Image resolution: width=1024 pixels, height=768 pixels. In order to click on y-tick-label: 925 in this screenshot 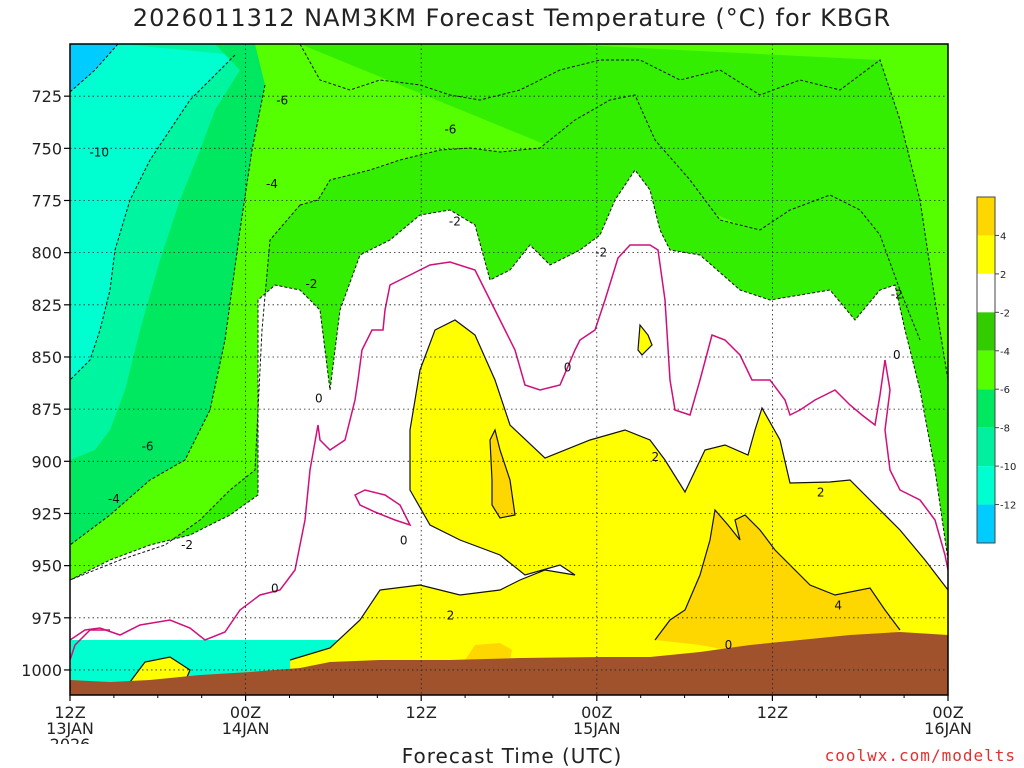, I will do `click(46, 513)`.